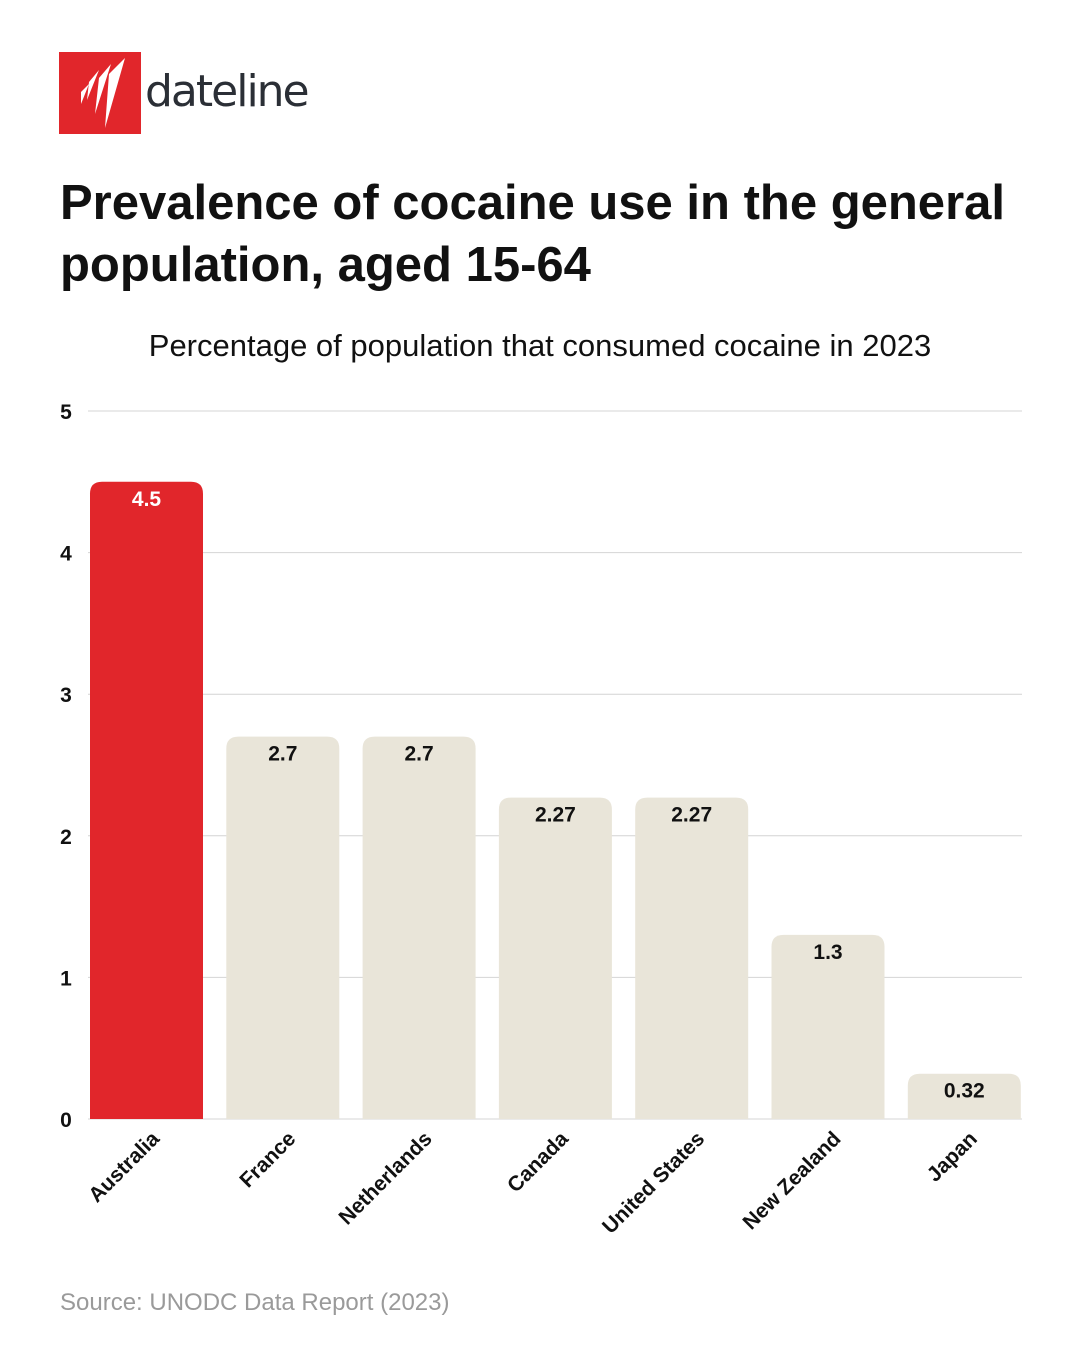  I want to click on bar-france, so click(283, 927).